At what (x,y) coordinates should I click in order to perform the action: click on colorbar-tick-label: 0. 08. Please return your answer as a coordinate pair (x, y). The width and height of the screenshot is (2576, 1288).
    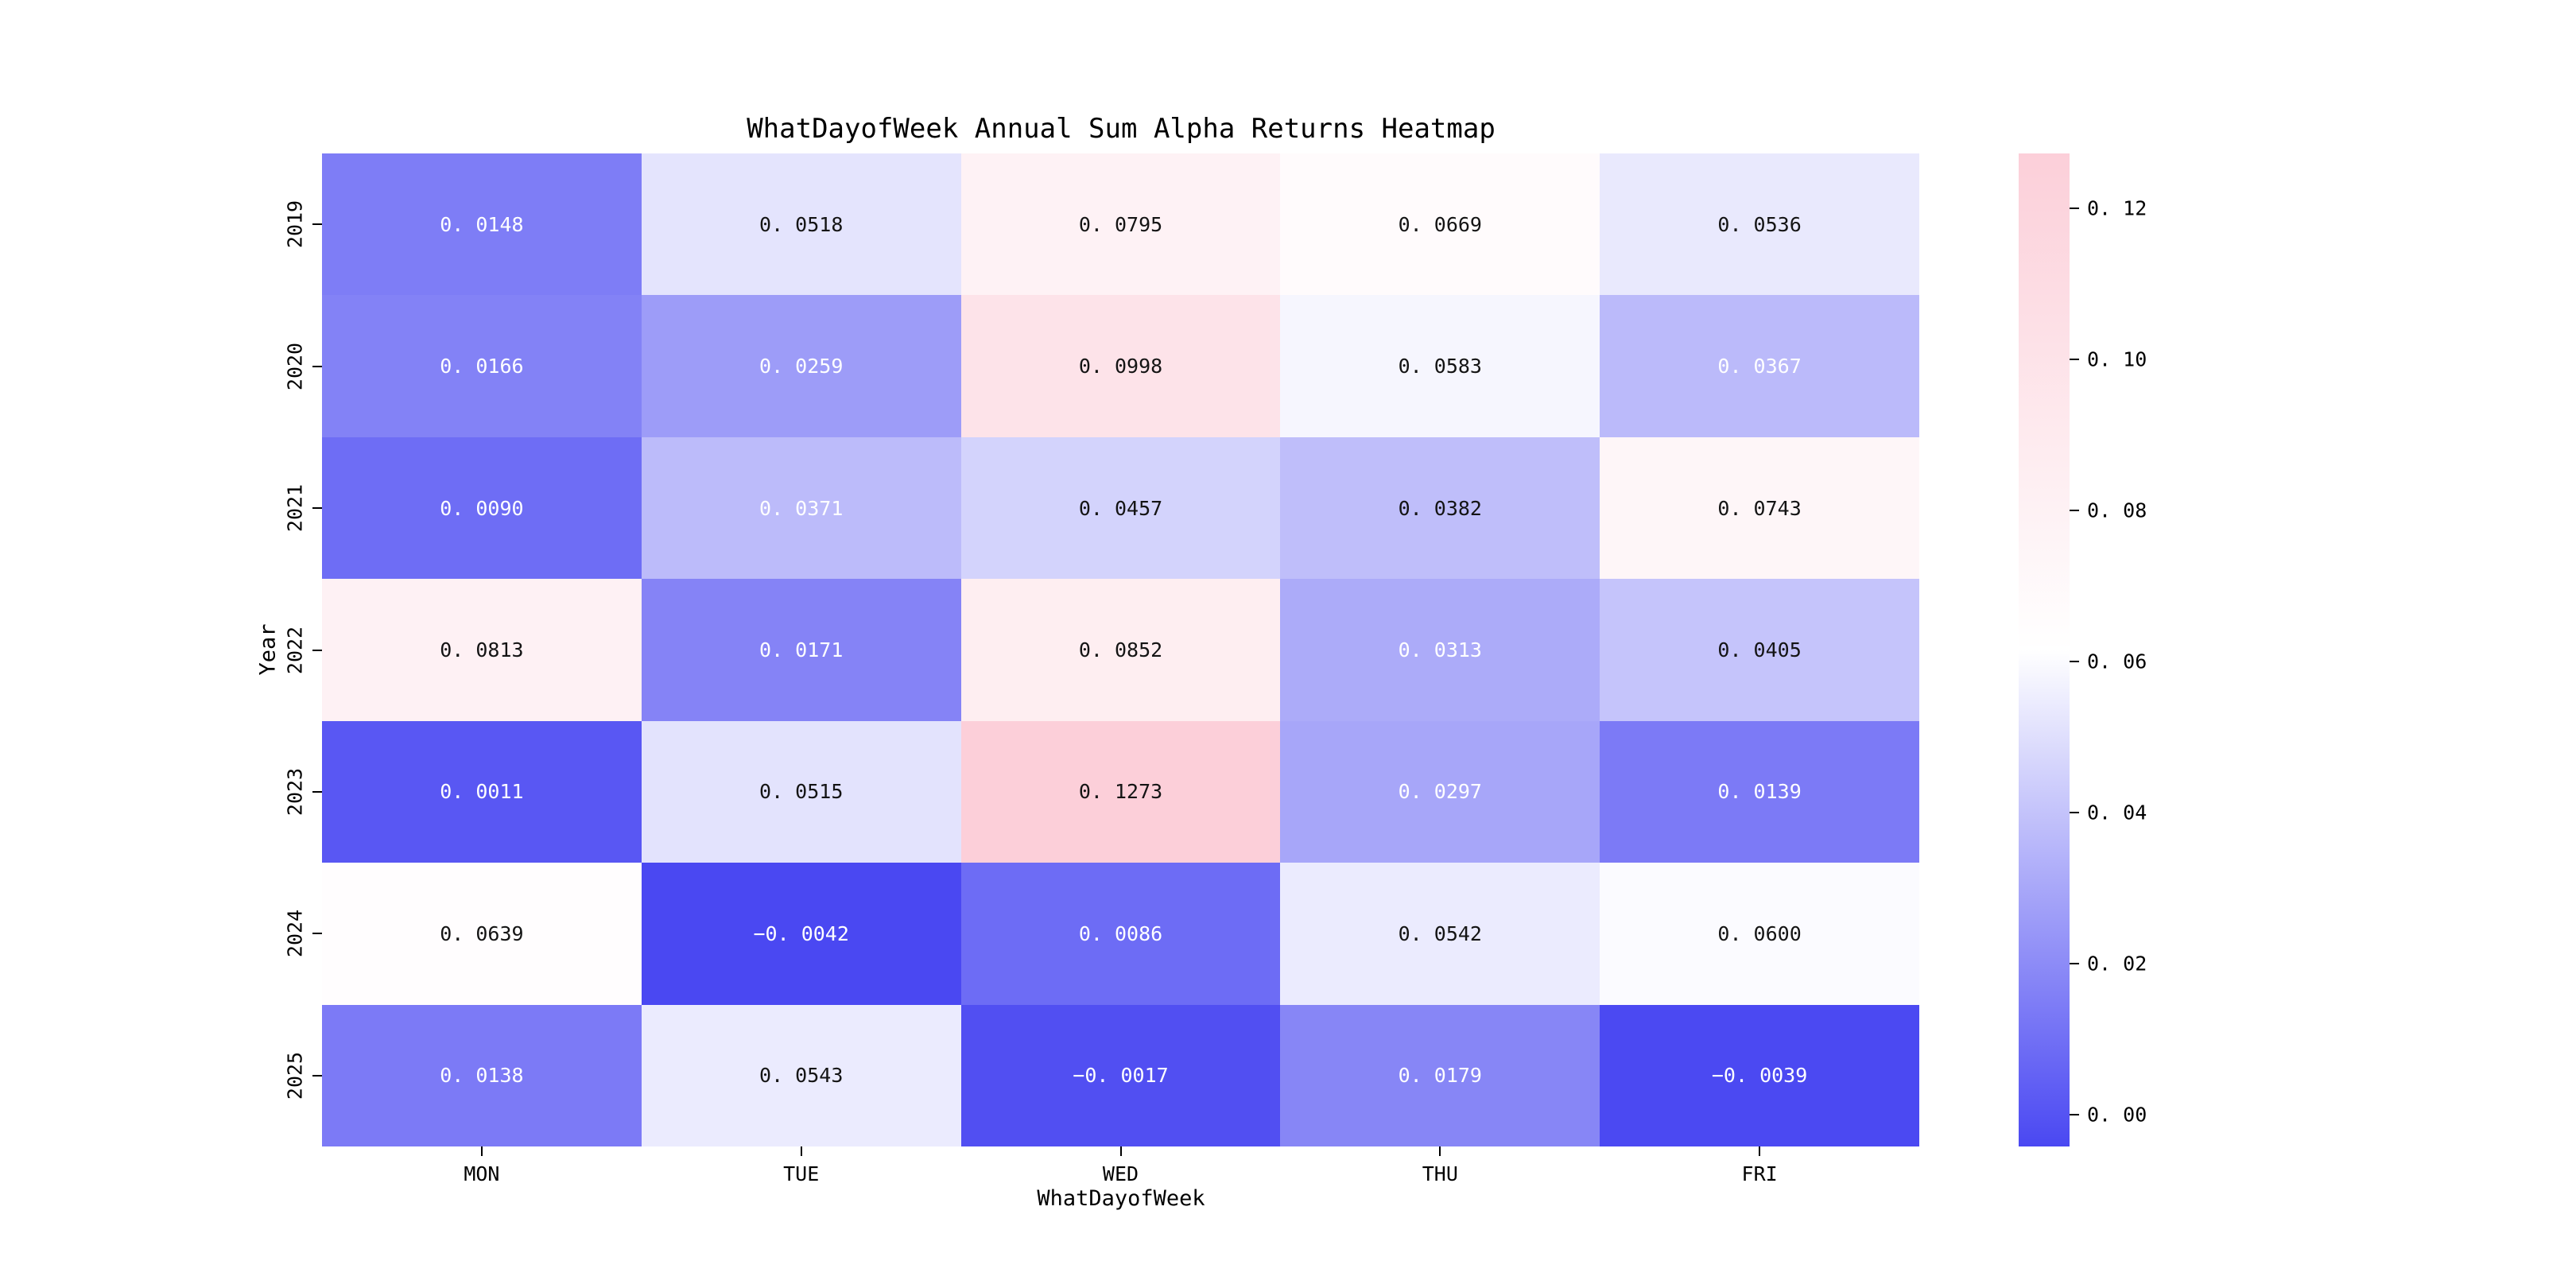
    Looking at the image, I should click on (2117, 511).